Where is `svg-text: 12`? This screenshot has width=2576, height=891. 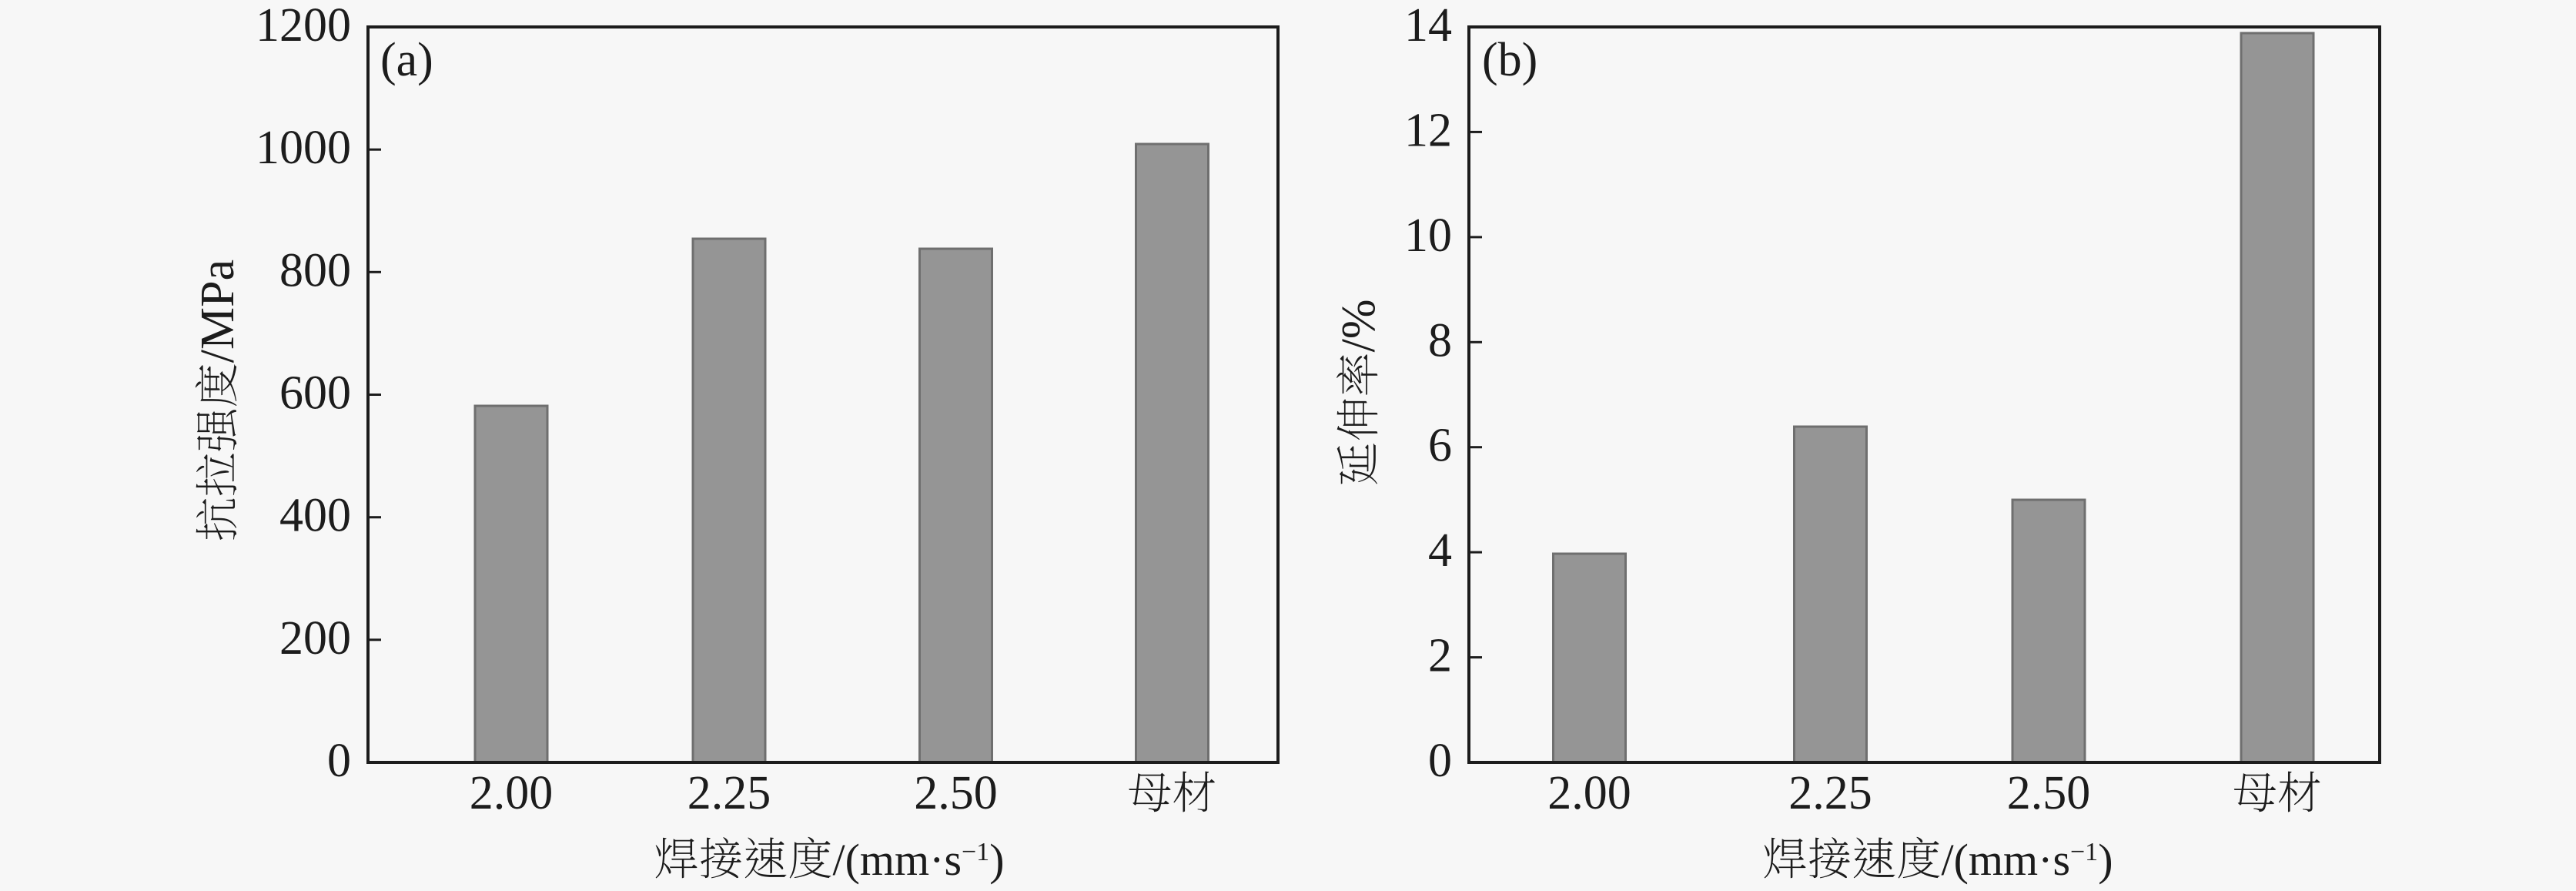 svg-text: 12 is located at coordinates (1428, 130).